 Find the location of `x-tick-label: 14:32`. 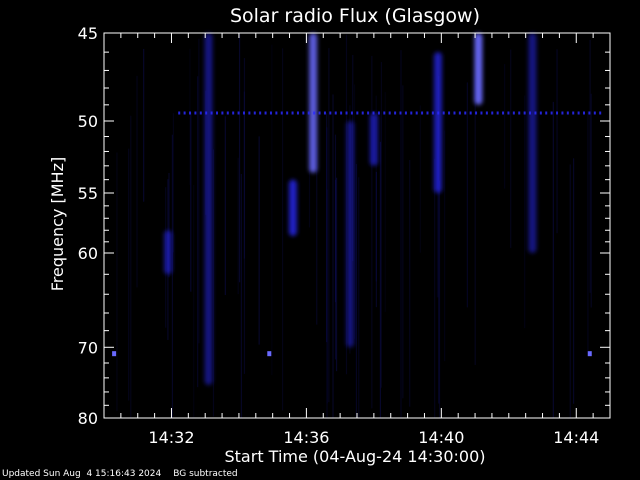

x-tick-label: 14:32 is located at coordinates (171, 437).